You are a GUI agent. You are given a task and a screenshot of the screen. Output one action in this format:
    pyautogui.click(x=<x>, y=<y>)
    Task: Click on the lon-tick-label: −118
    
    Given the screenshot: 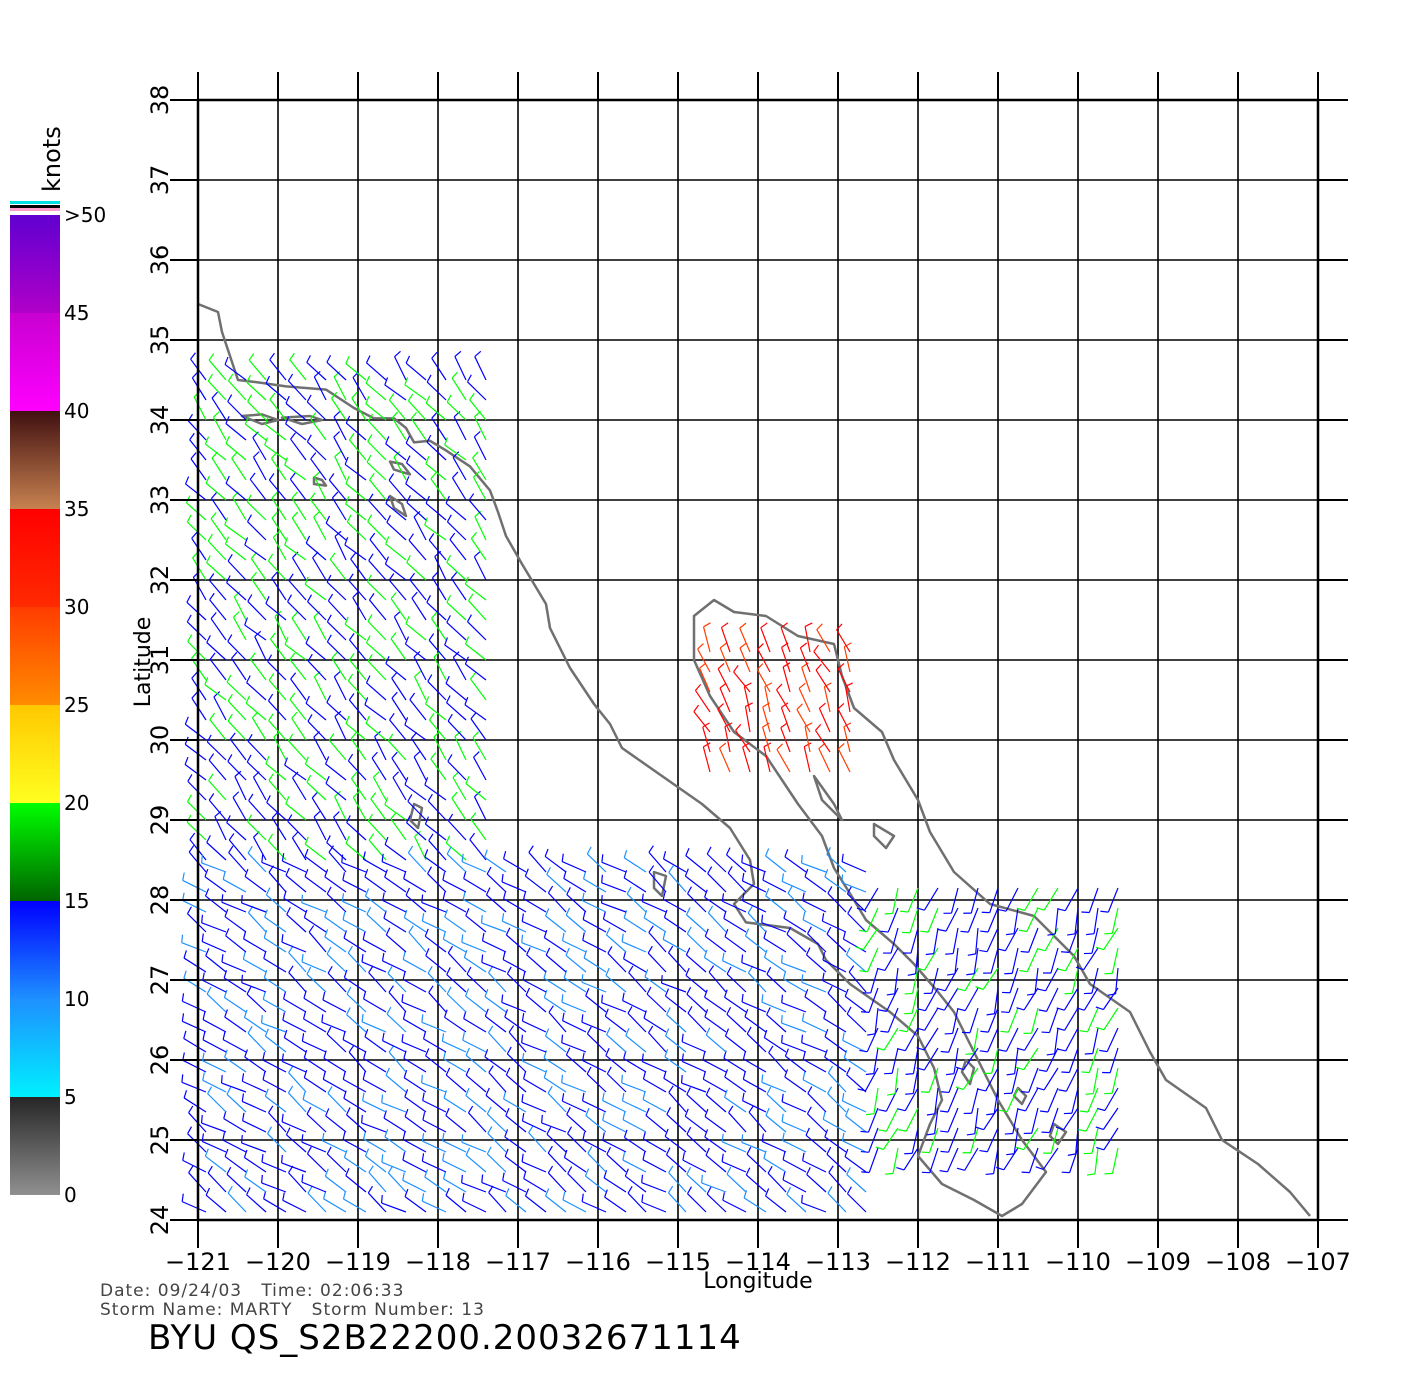 What is the action you would take?
    pyautogui.click(x=438, y=1262)
    